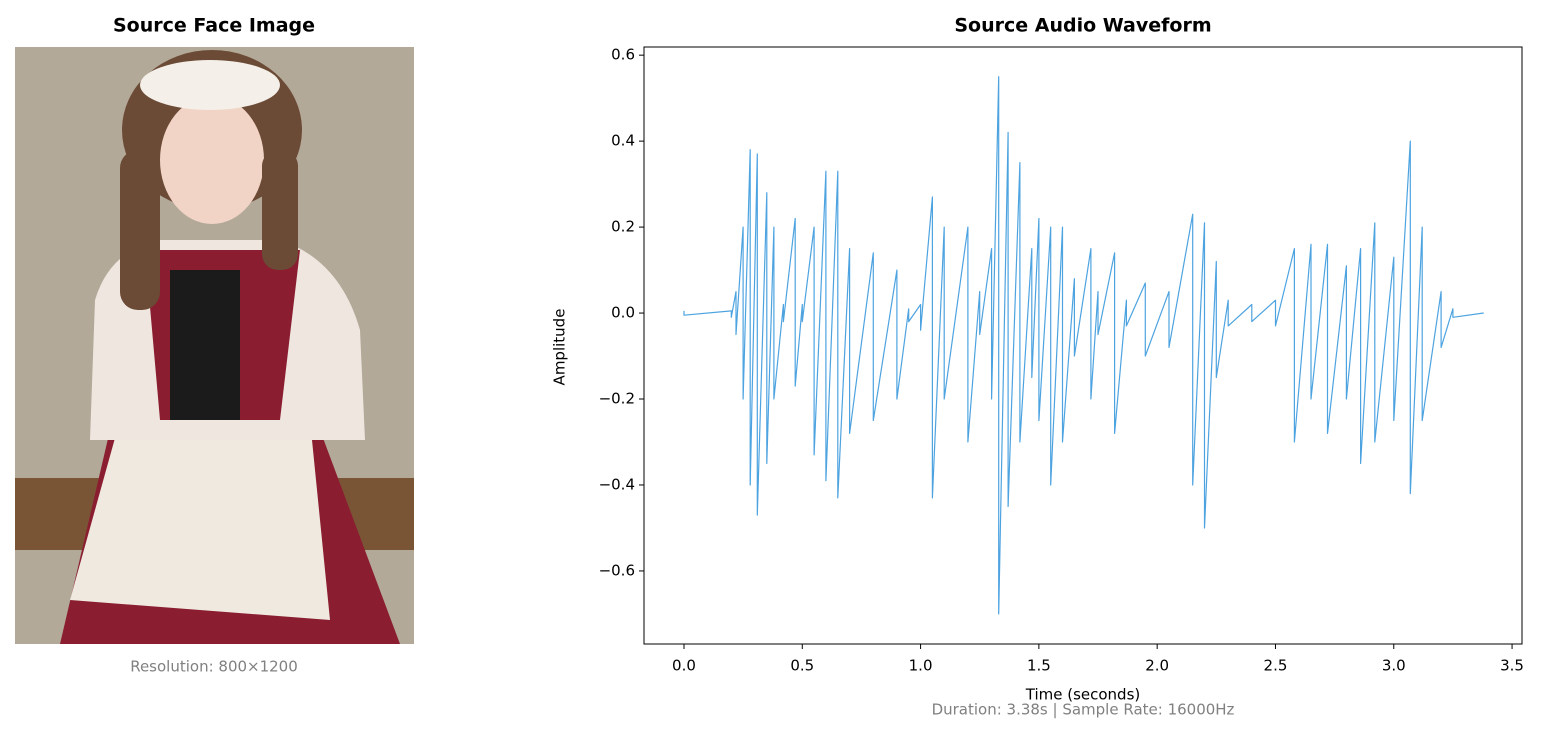  I want to click on image-title: Source Face Image, so click(214, 26).